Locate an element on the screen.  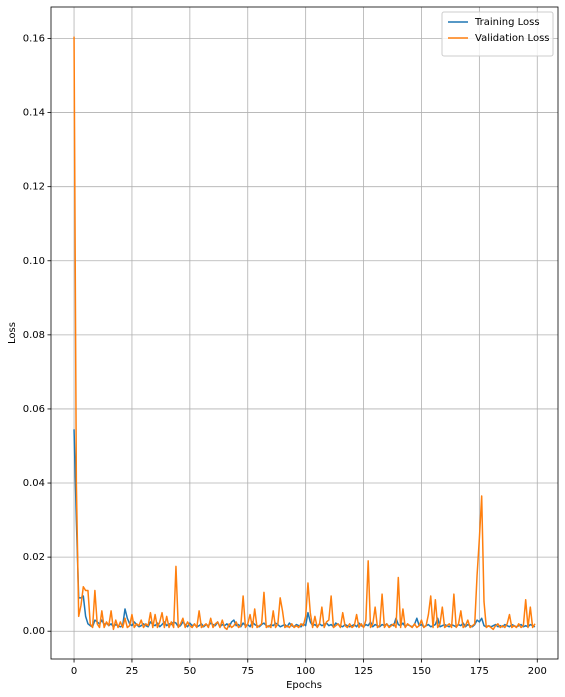
y-tick-label: 0.12 is located at coordinates (34, 187).